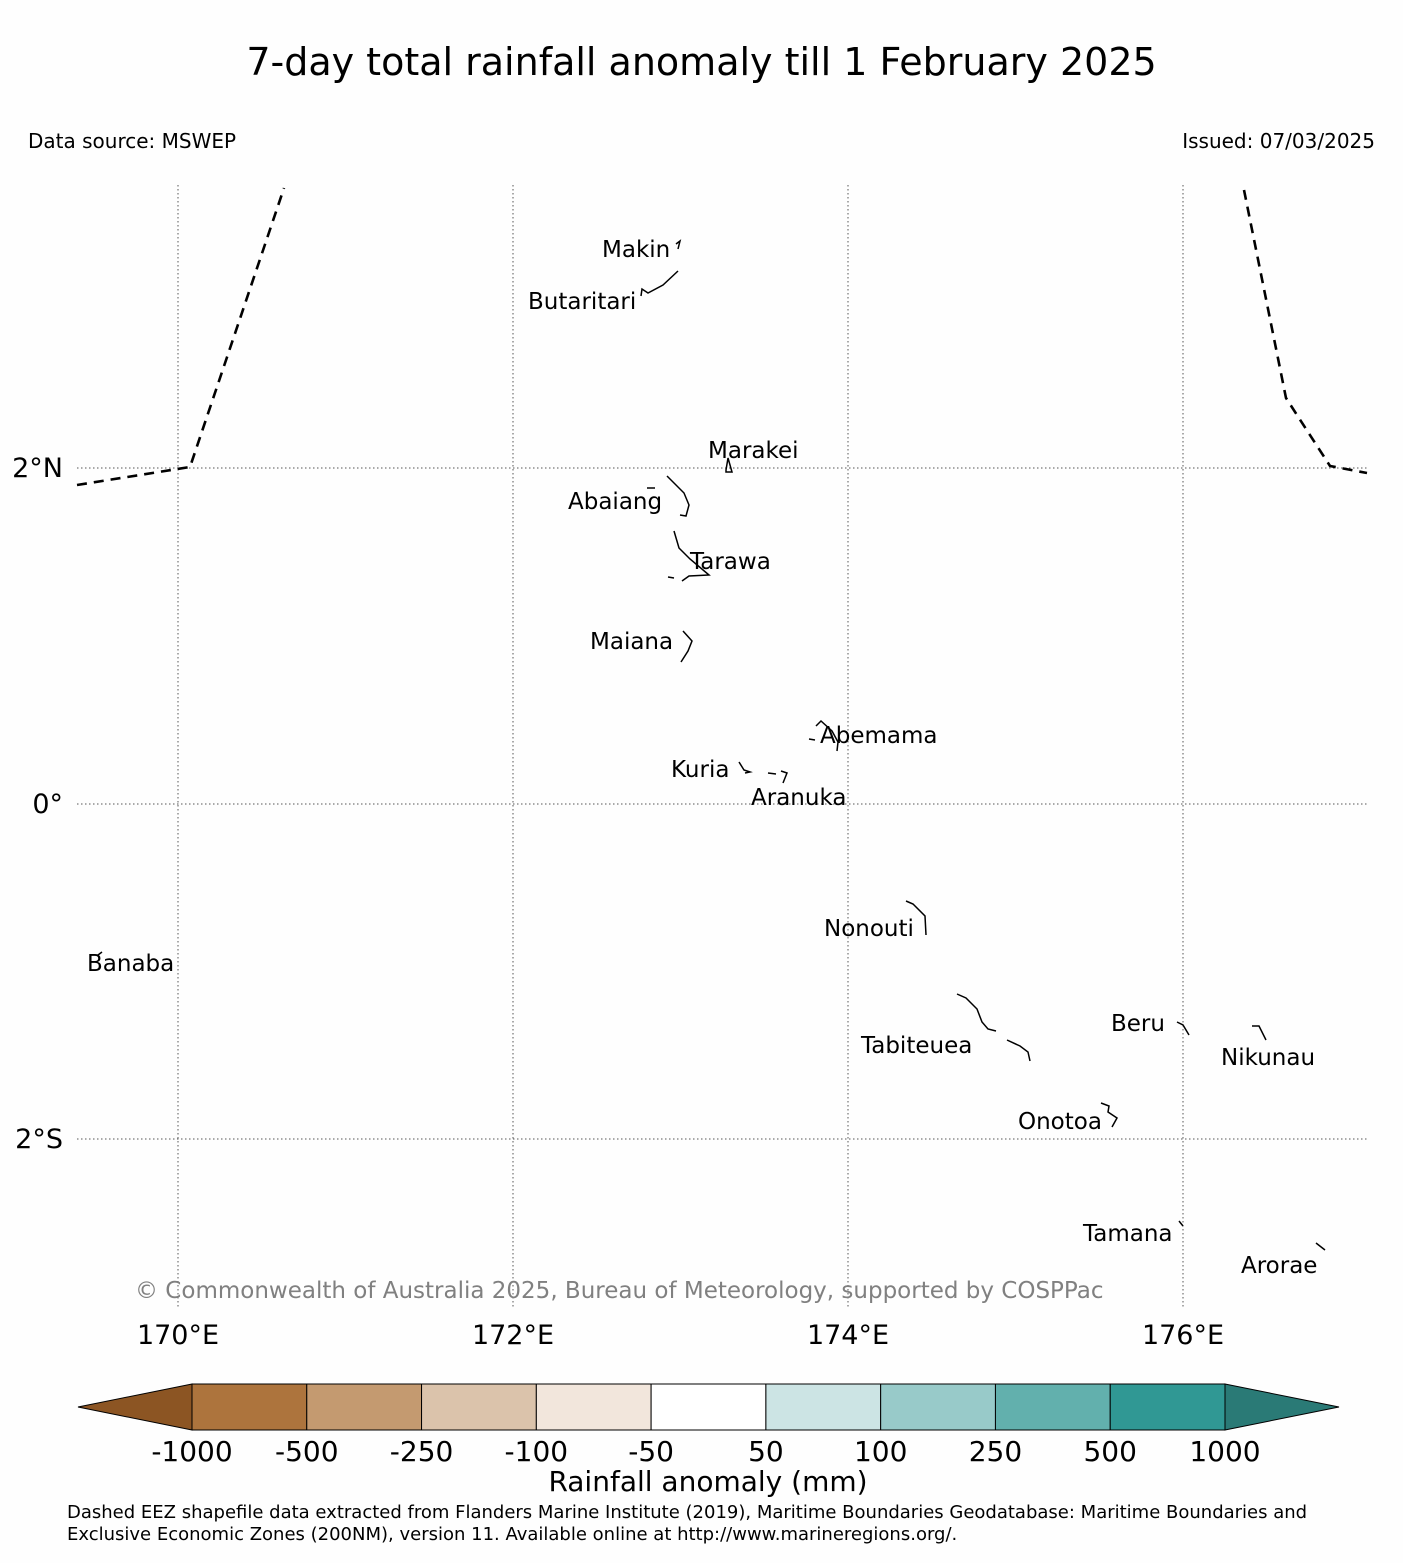  What do you see at coordinates (798, 798) in the screenshot?
I see `island-label-aranuka: Aranuka` at bounding box center [798, 798].